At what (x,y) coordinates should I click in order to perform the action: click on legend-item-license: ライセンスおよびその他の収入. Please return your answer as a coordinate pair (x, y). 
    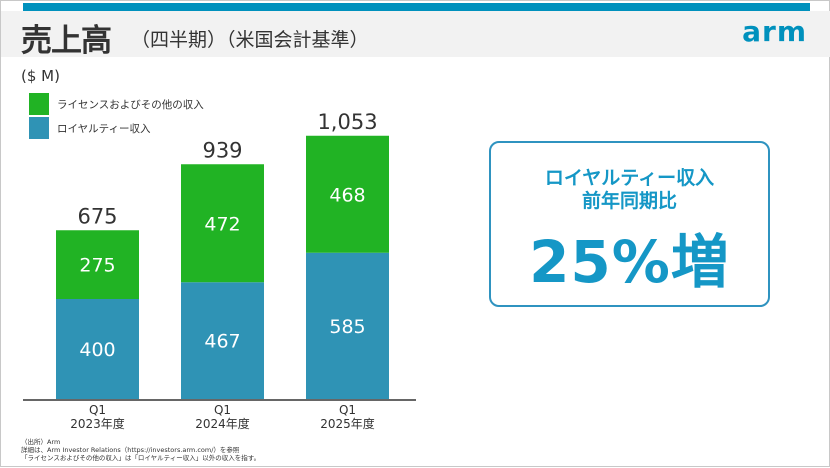
    Looking at the image, I should click on (116, 104).